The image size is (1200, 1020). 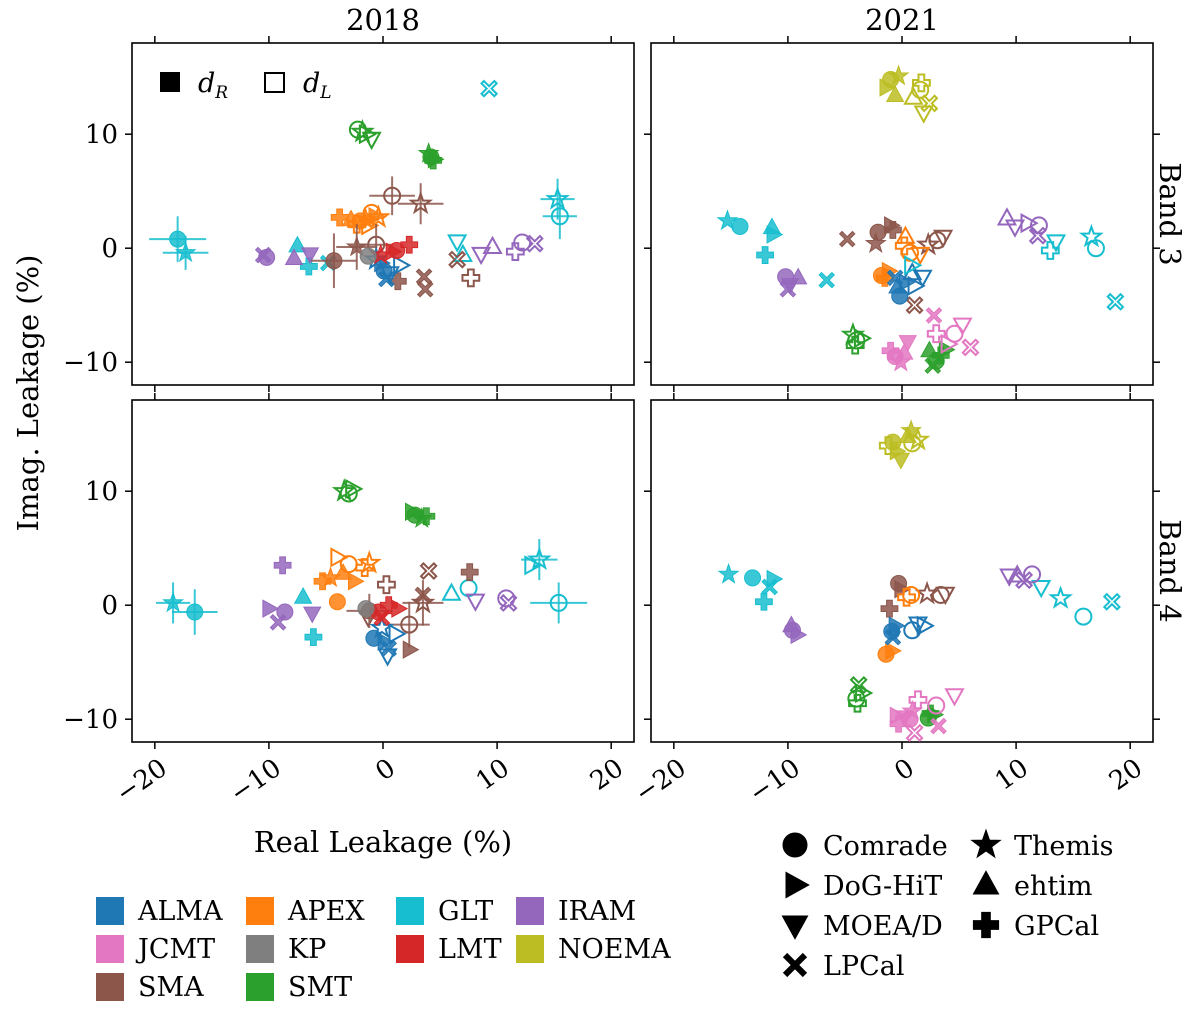 What do you see at coordinates (260, 987) in the screenshot?
I see `legend-swatch-smt` at bounding box center [260, 987].